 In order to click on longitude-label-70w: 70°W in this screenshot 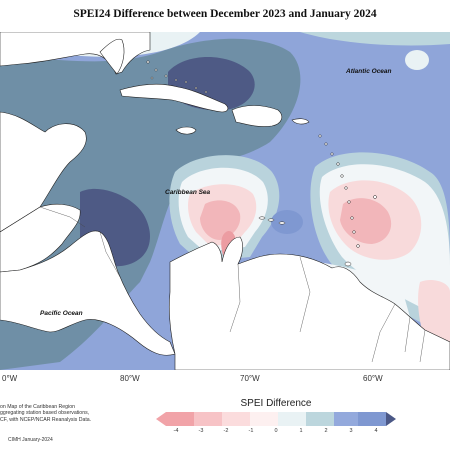, I will do `click(250, 378)`.